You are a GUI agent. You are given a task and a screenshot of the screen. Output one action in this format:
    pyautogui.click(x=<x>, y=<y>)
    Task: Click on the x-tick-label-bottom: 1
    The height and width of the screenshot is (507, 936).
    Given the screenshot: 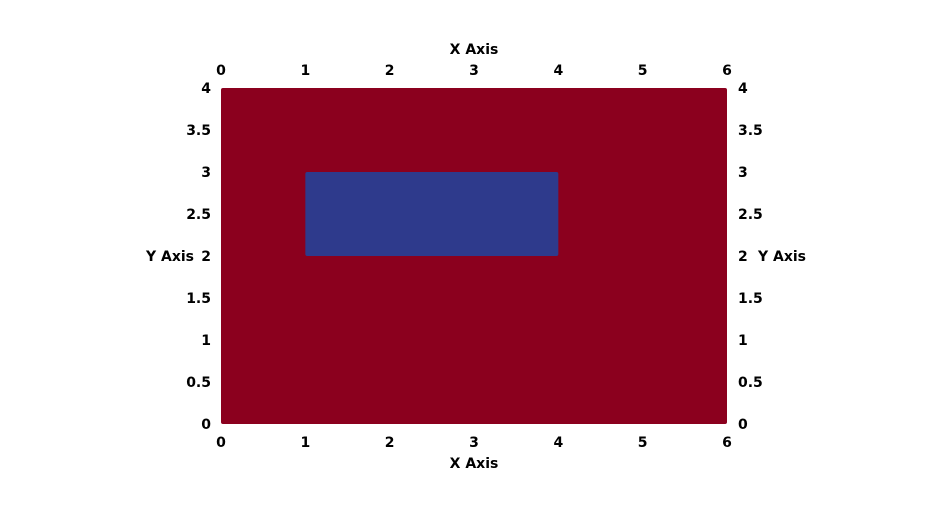 What is the action you would take?
    pyautogui.click(x=305, y=443)
    